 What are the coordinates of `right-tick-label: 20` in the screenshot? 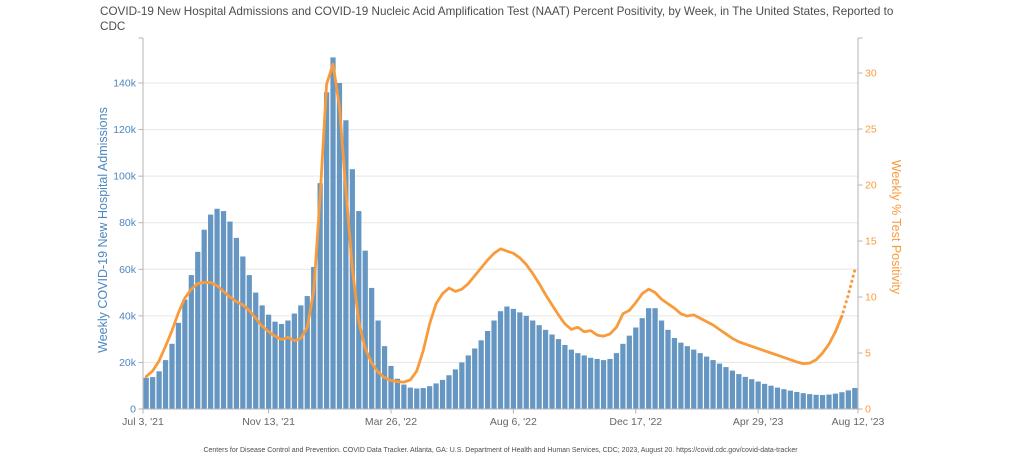 It's located at (871, 186).